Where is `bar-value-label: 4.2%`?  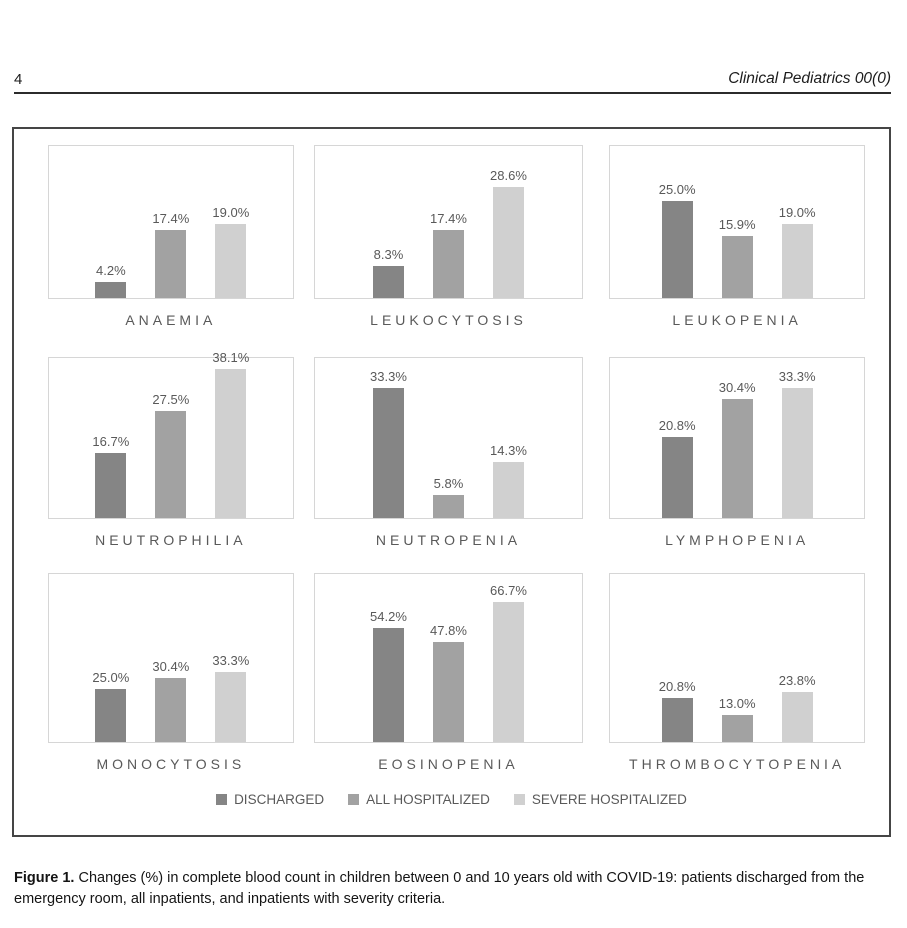 bar-value-label: 4.2% is located at coordinates (111, 270).